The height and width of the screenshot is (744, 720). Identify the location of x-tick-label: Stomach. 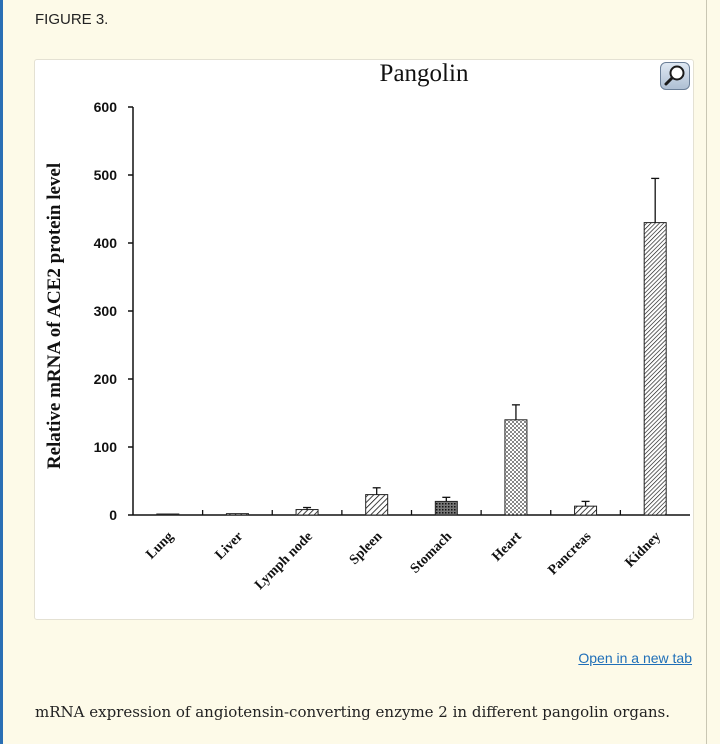
(432, 553).